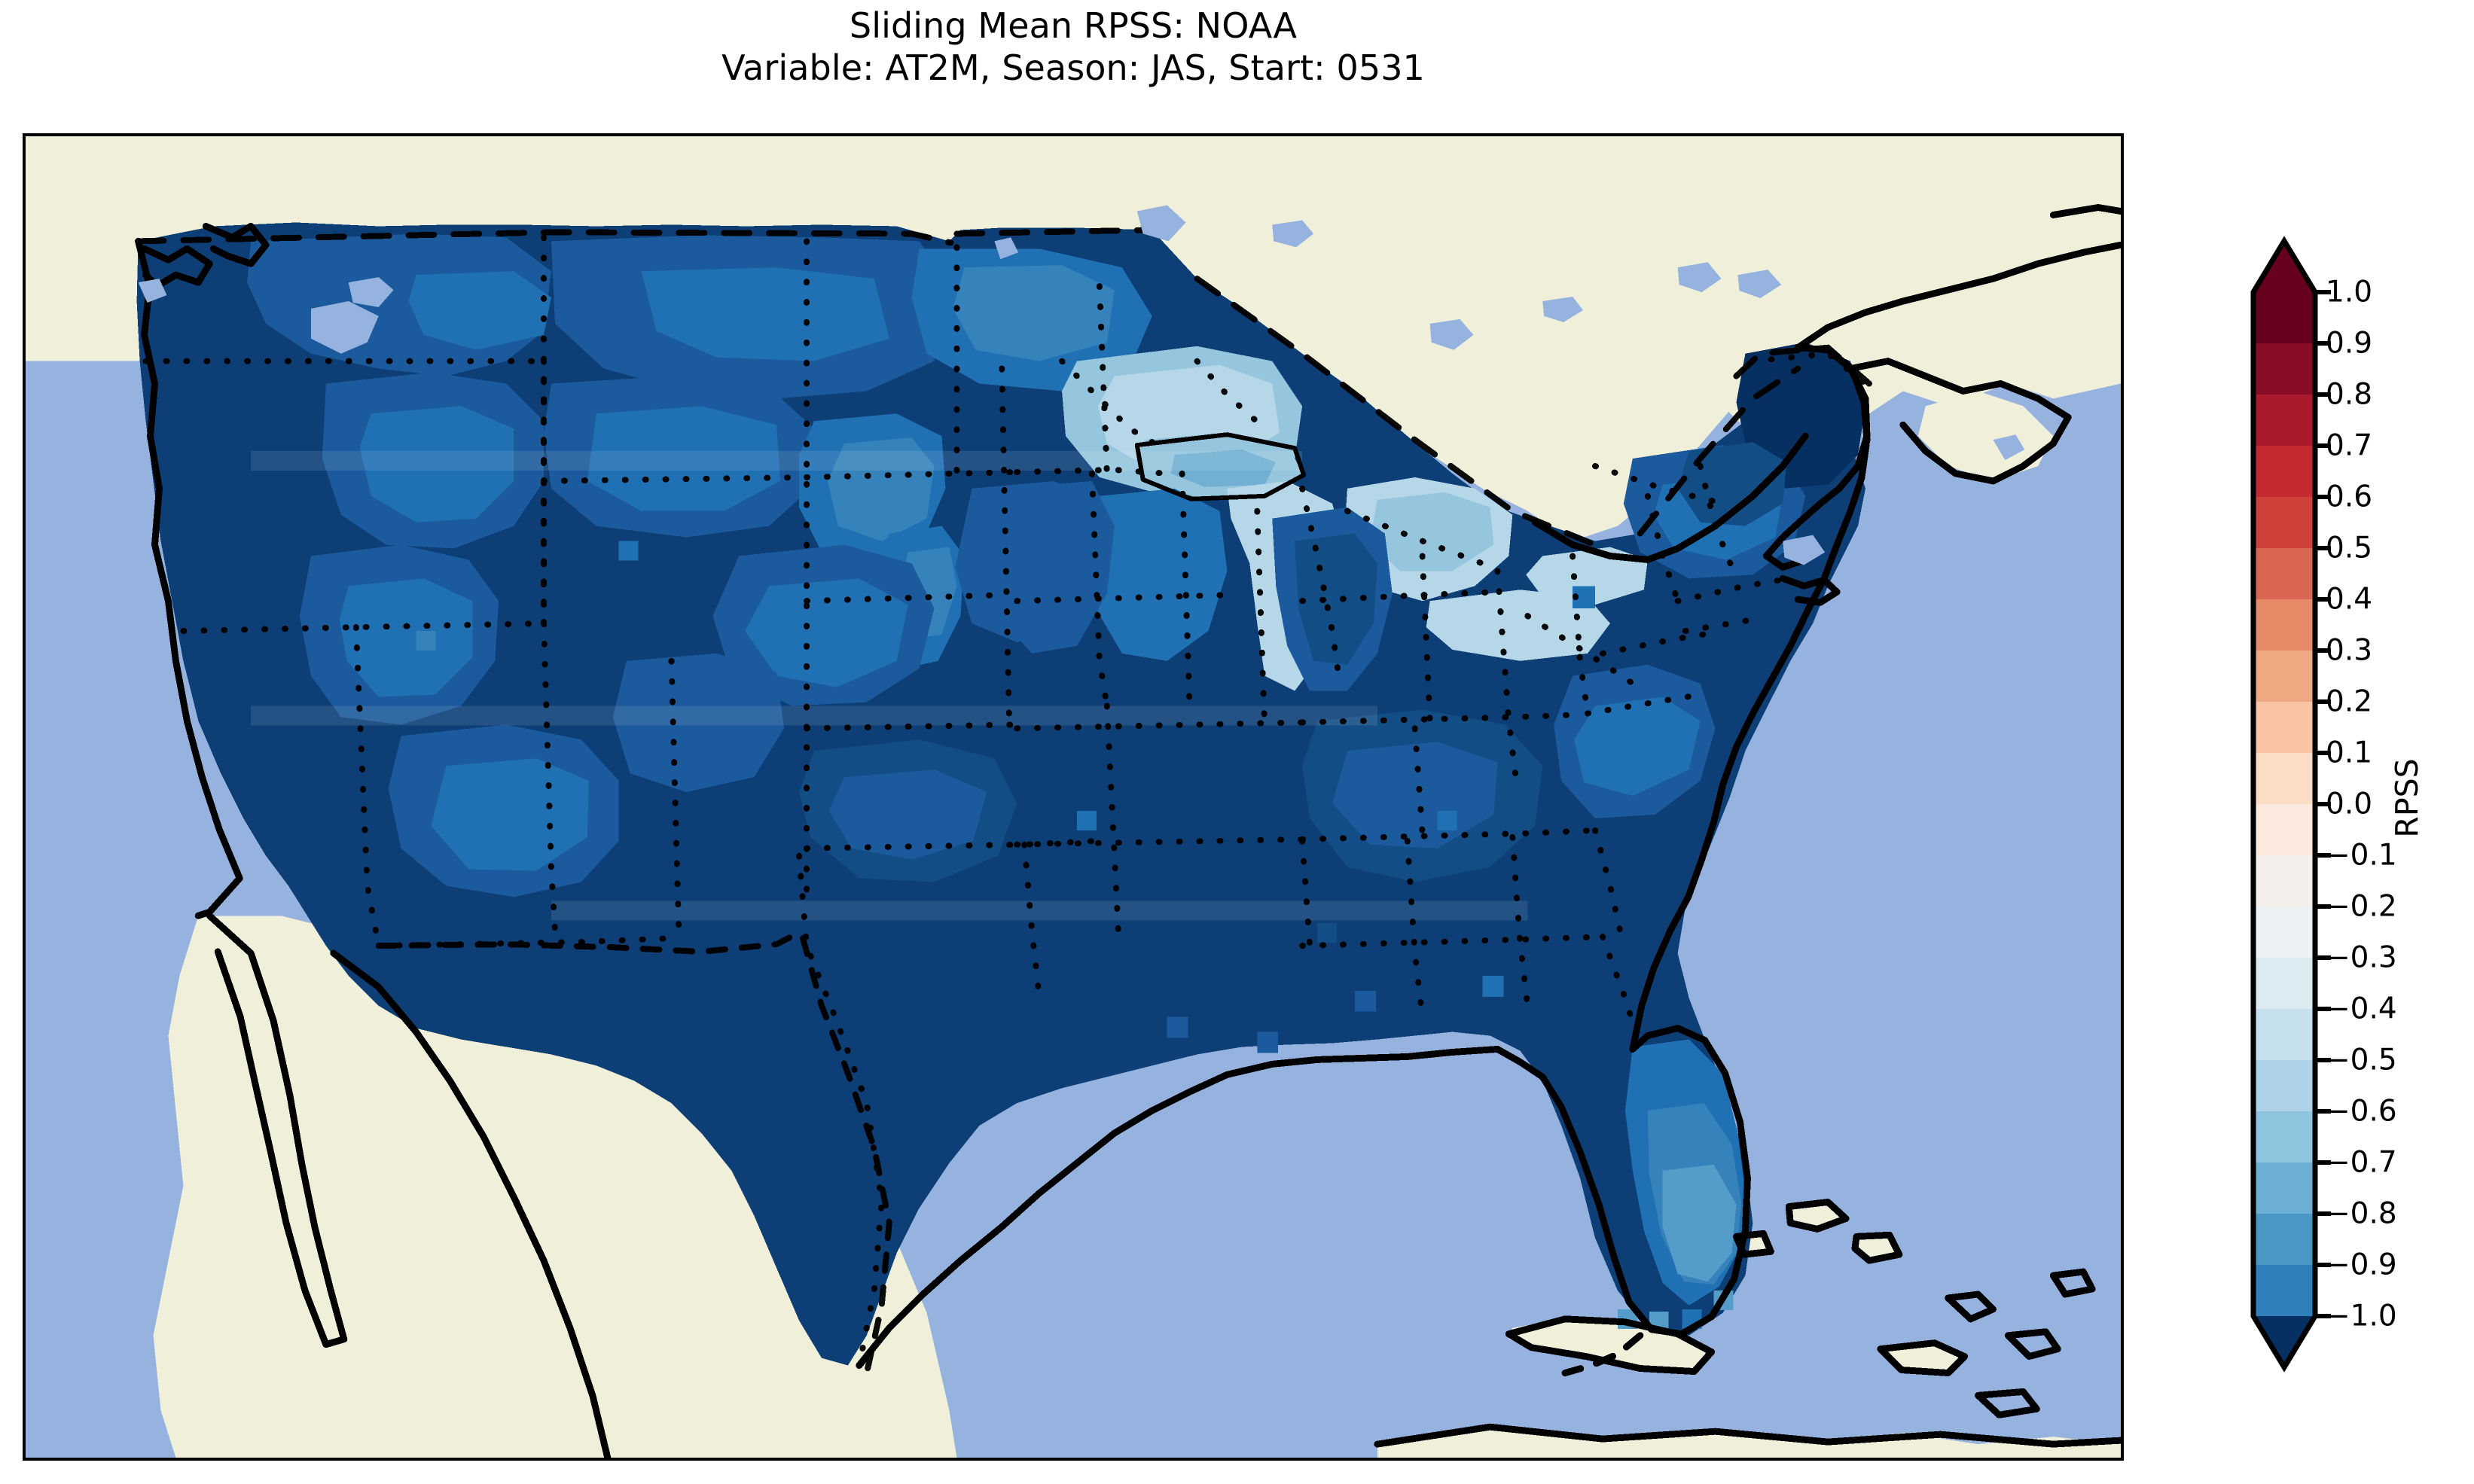  Describe the element at coordinates (2349, 701) in the screenshot. I see `cb-tick-8: 0.2` at that location.